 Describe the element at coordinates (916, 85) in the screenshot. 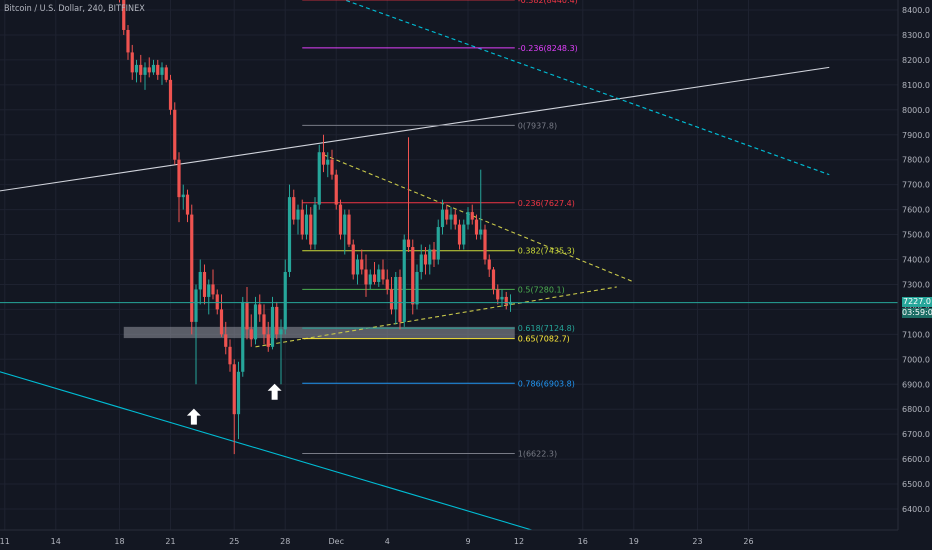

I see `price-tick-label: 8100.0` at that location.